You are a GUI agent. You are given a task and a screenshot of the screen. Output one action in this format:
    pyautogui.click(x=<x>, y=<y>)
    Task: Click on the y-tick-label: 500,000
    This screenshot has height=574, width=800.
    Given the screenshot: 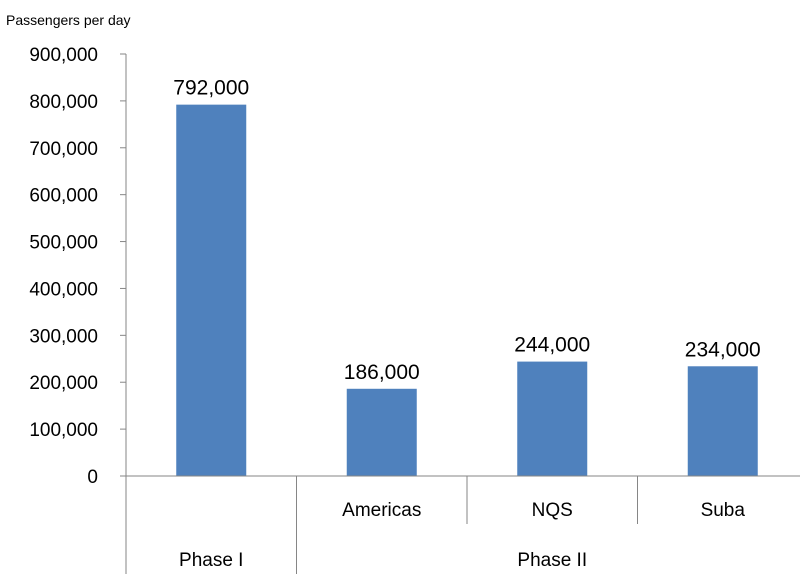 What is the action you would take?
    pyautogui.click(x=63, y=243)
    